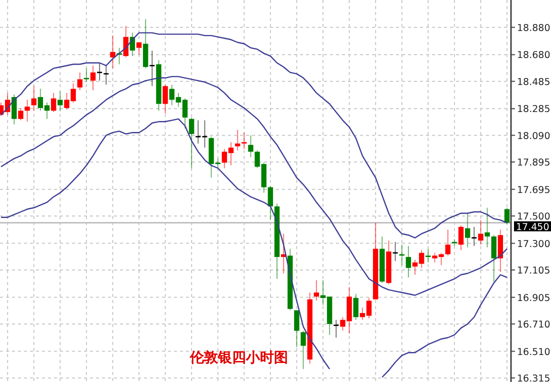 The height and width of the screenshot is (382, 551). Describe the element at coordinates (533, 110) in the screenshot. I see `y-tick-label: 18.285` at that location.